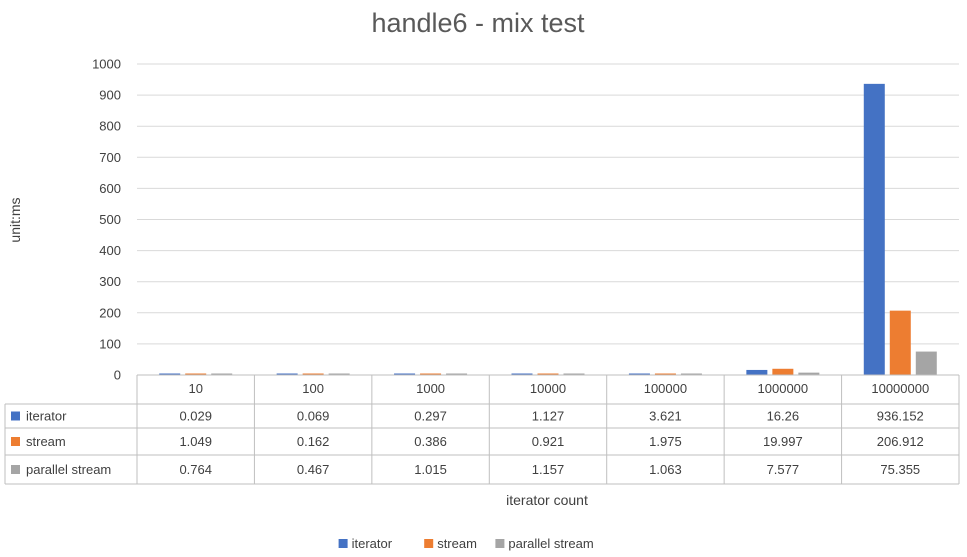 The width and height of the screenshot is (967, 557). What do you see at coordinates (106, 64) in the screenshot?
I see `y-tick-label: 1000` at bounding box center [106, 64].